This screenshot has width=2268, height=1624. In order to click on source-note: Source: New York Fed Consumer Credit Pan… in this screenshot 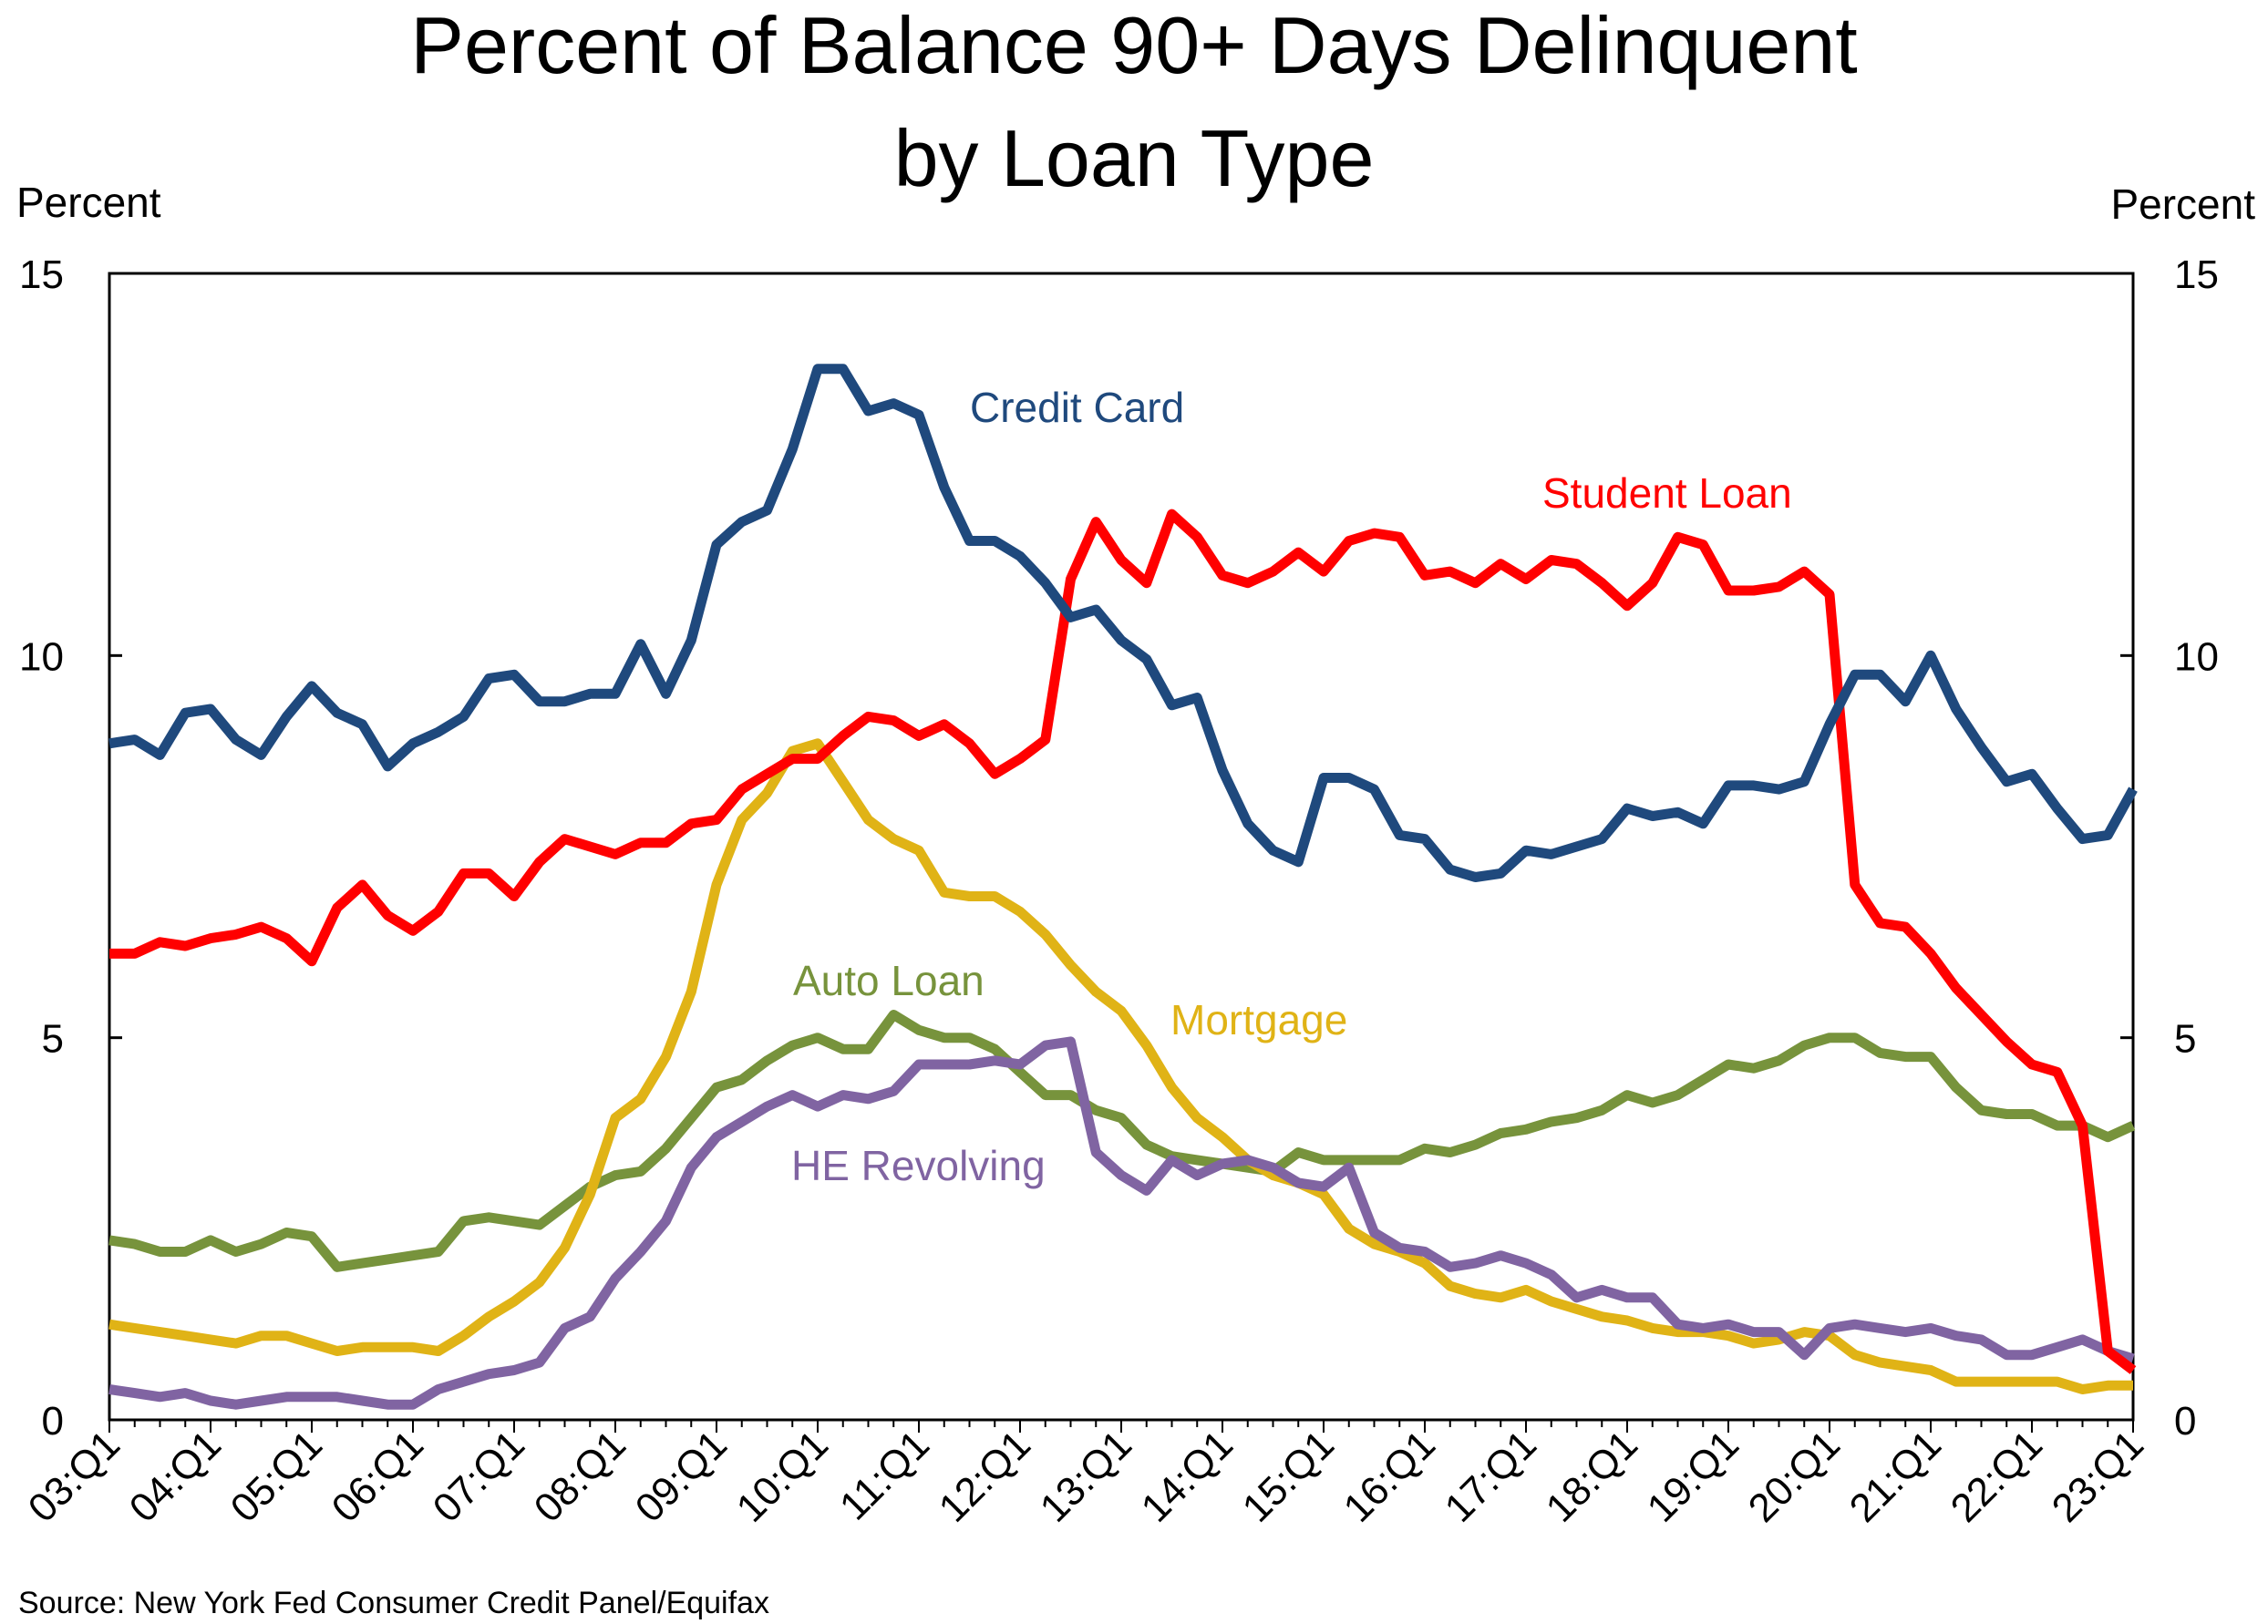, I will do `click(393, 1603)`.